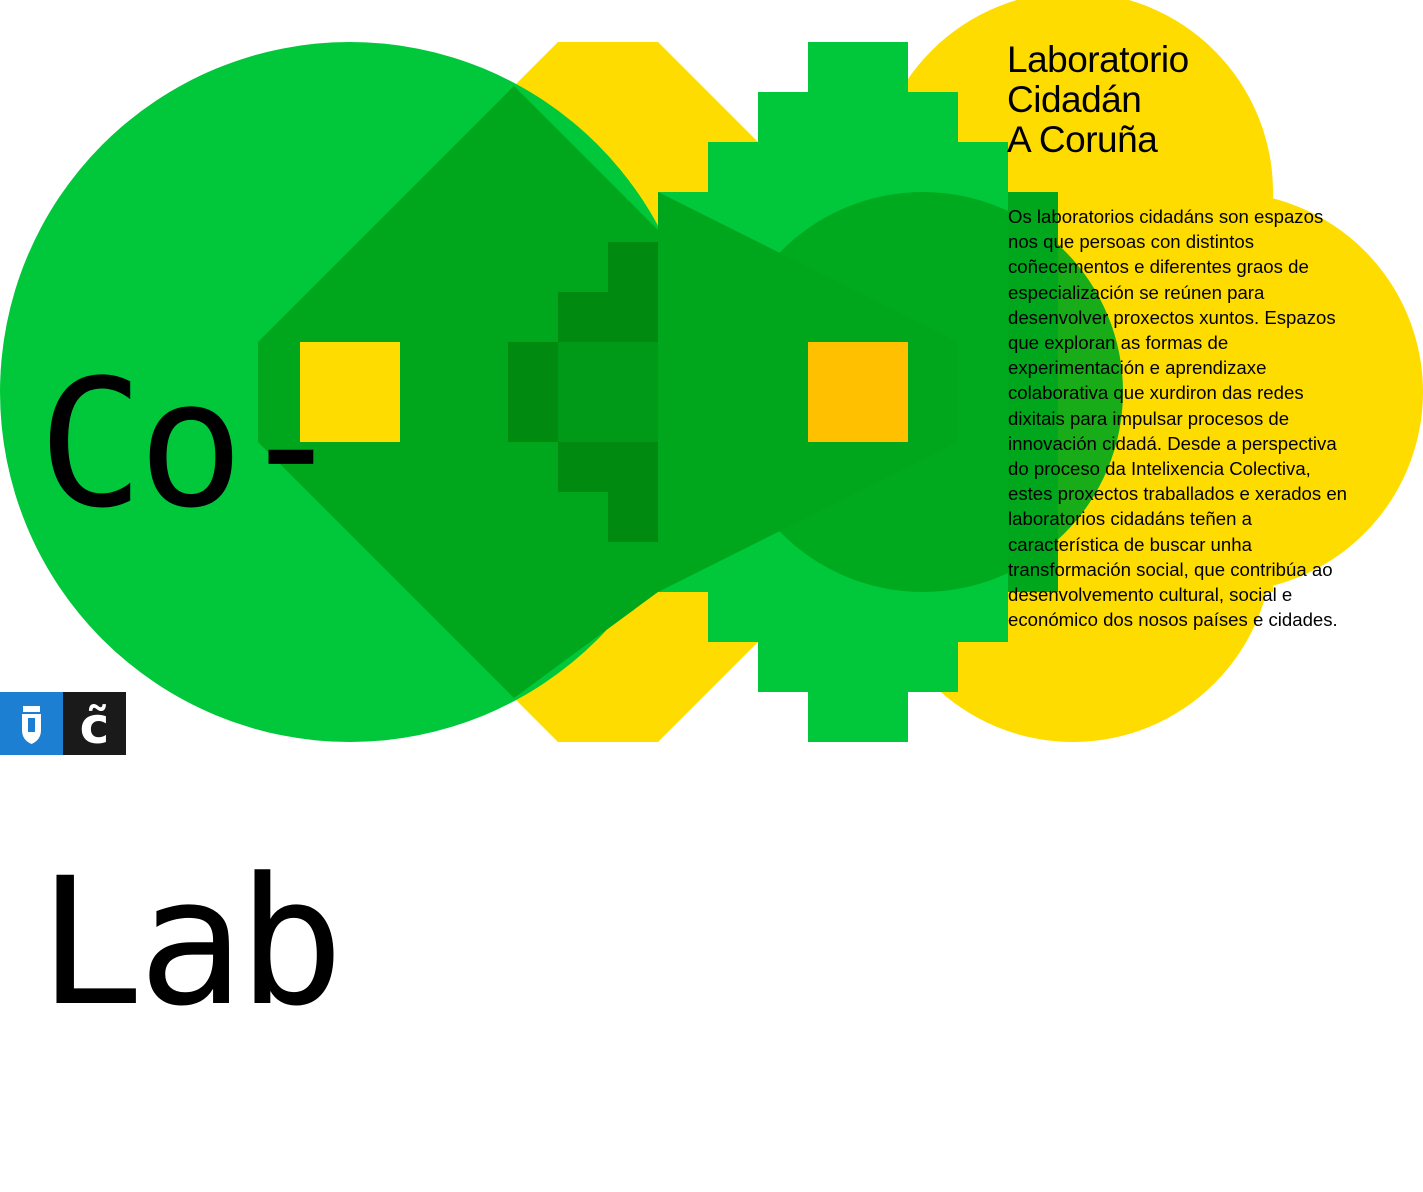 The height and width of the screenshot is (1192, 1423). What do you see at coordinates (608, 392) in the screenshot?
I see `center-square` at bounding box center [608, 392].